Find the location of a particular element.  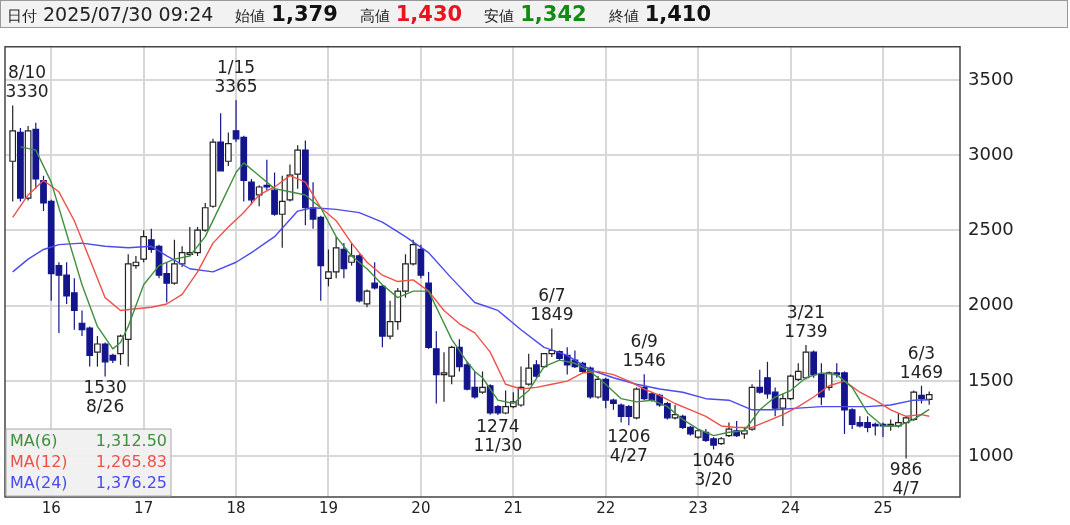

annotation: 8/10 3330 is located at coordinates (27, 82).